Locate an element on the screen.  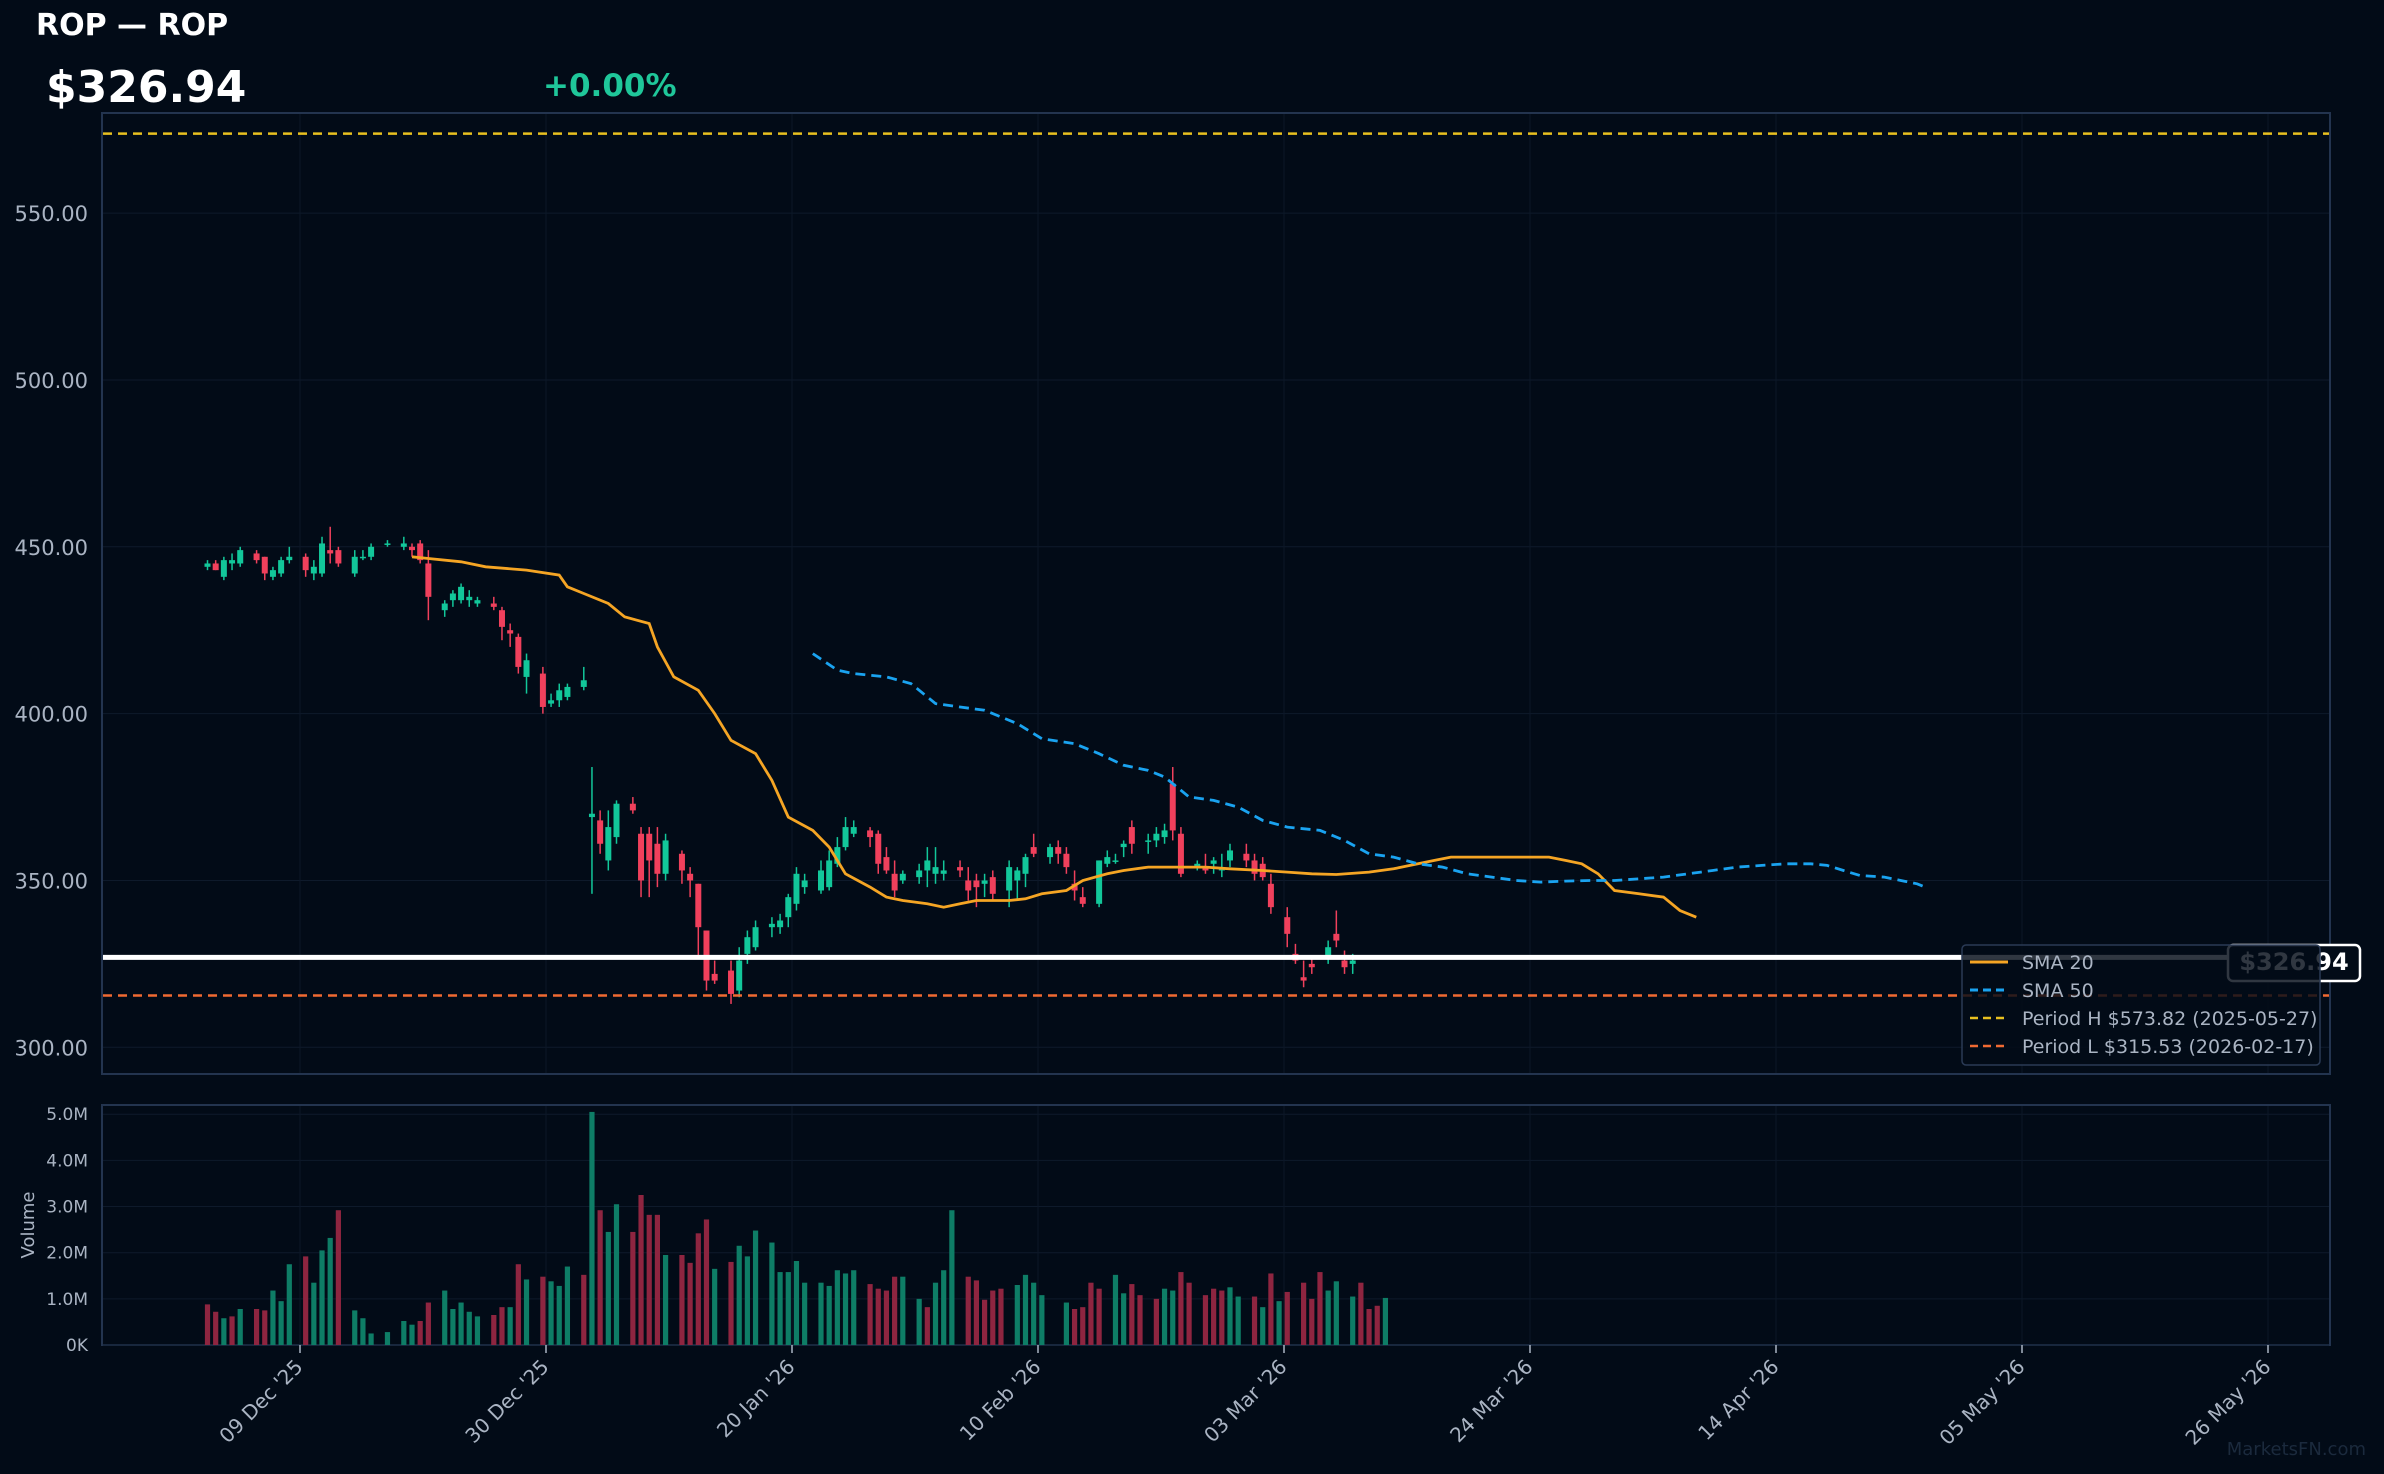
x-tick-label: 24 Mar '26 is located at coordinates (1491, 1401).